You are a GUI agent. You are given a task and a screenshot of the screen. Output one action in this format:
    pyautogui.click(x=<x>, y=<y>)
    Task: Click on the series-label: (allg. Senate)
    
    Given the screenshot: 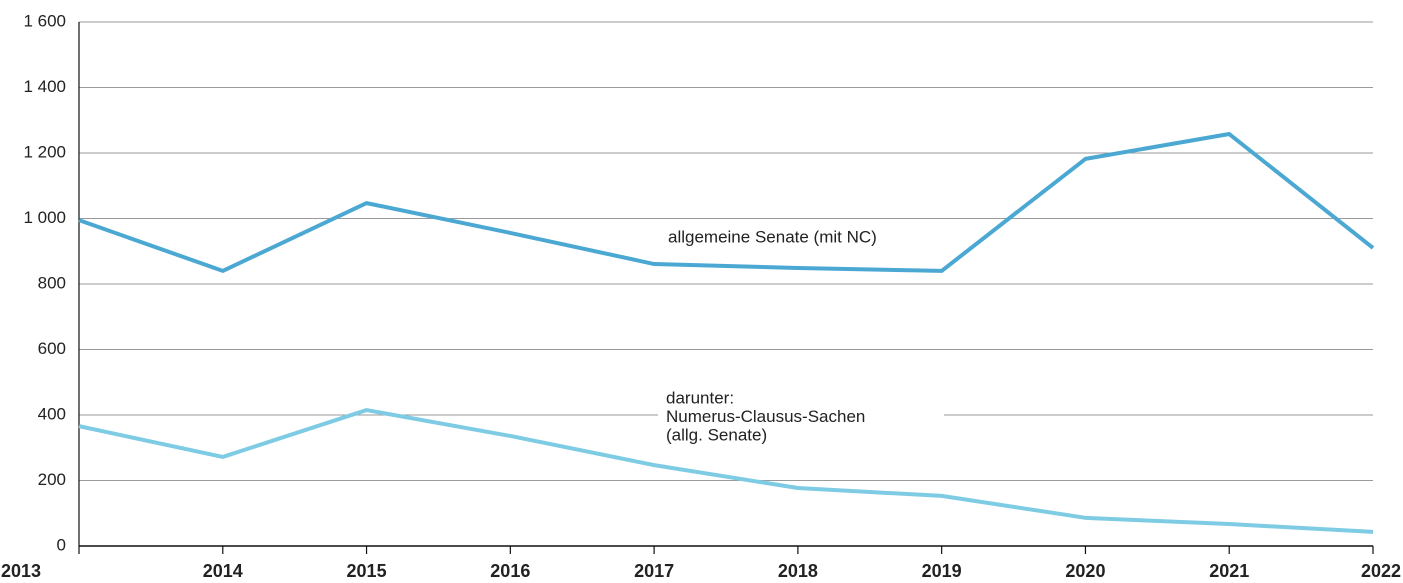 What is the action you would take?
    pyautogui.click(x=716, y=434)
    